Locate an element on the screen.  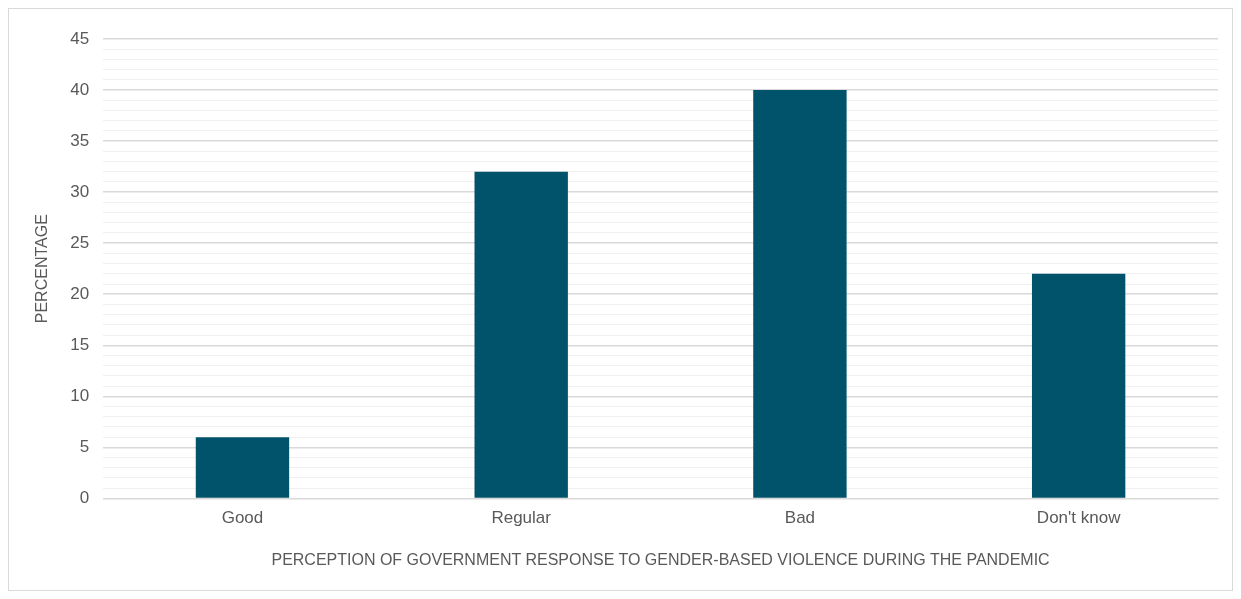
y-tick-label: 5 is located at coordinates (84, 447).